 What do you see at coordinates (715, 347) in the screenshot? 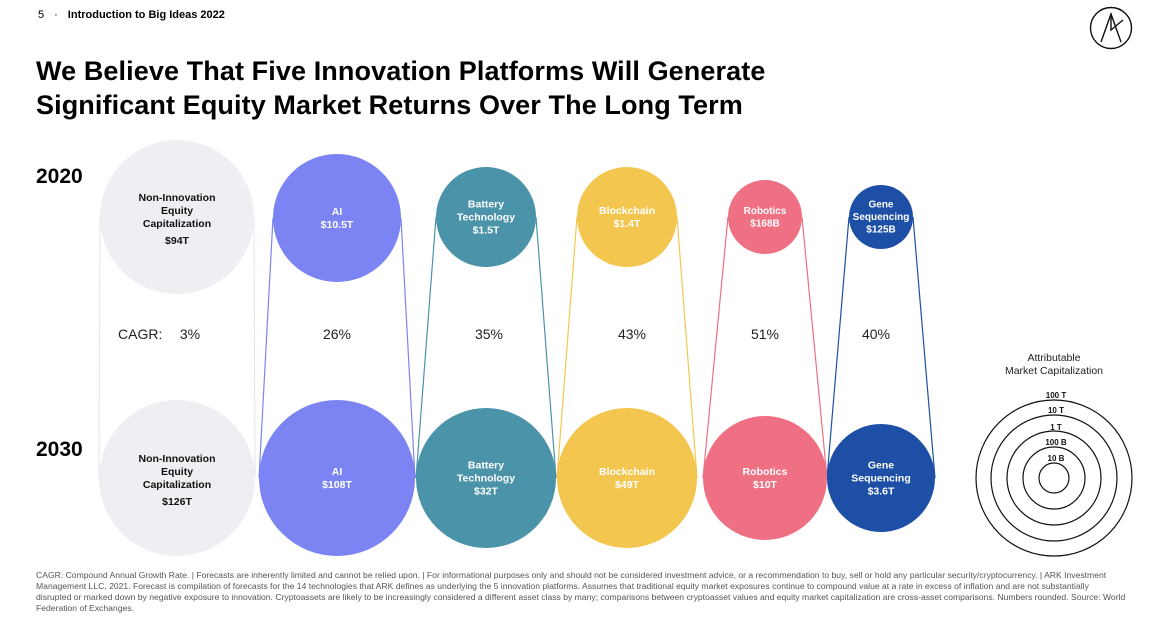
I see `connector-left-robotics` at bounding box center [715, 347].